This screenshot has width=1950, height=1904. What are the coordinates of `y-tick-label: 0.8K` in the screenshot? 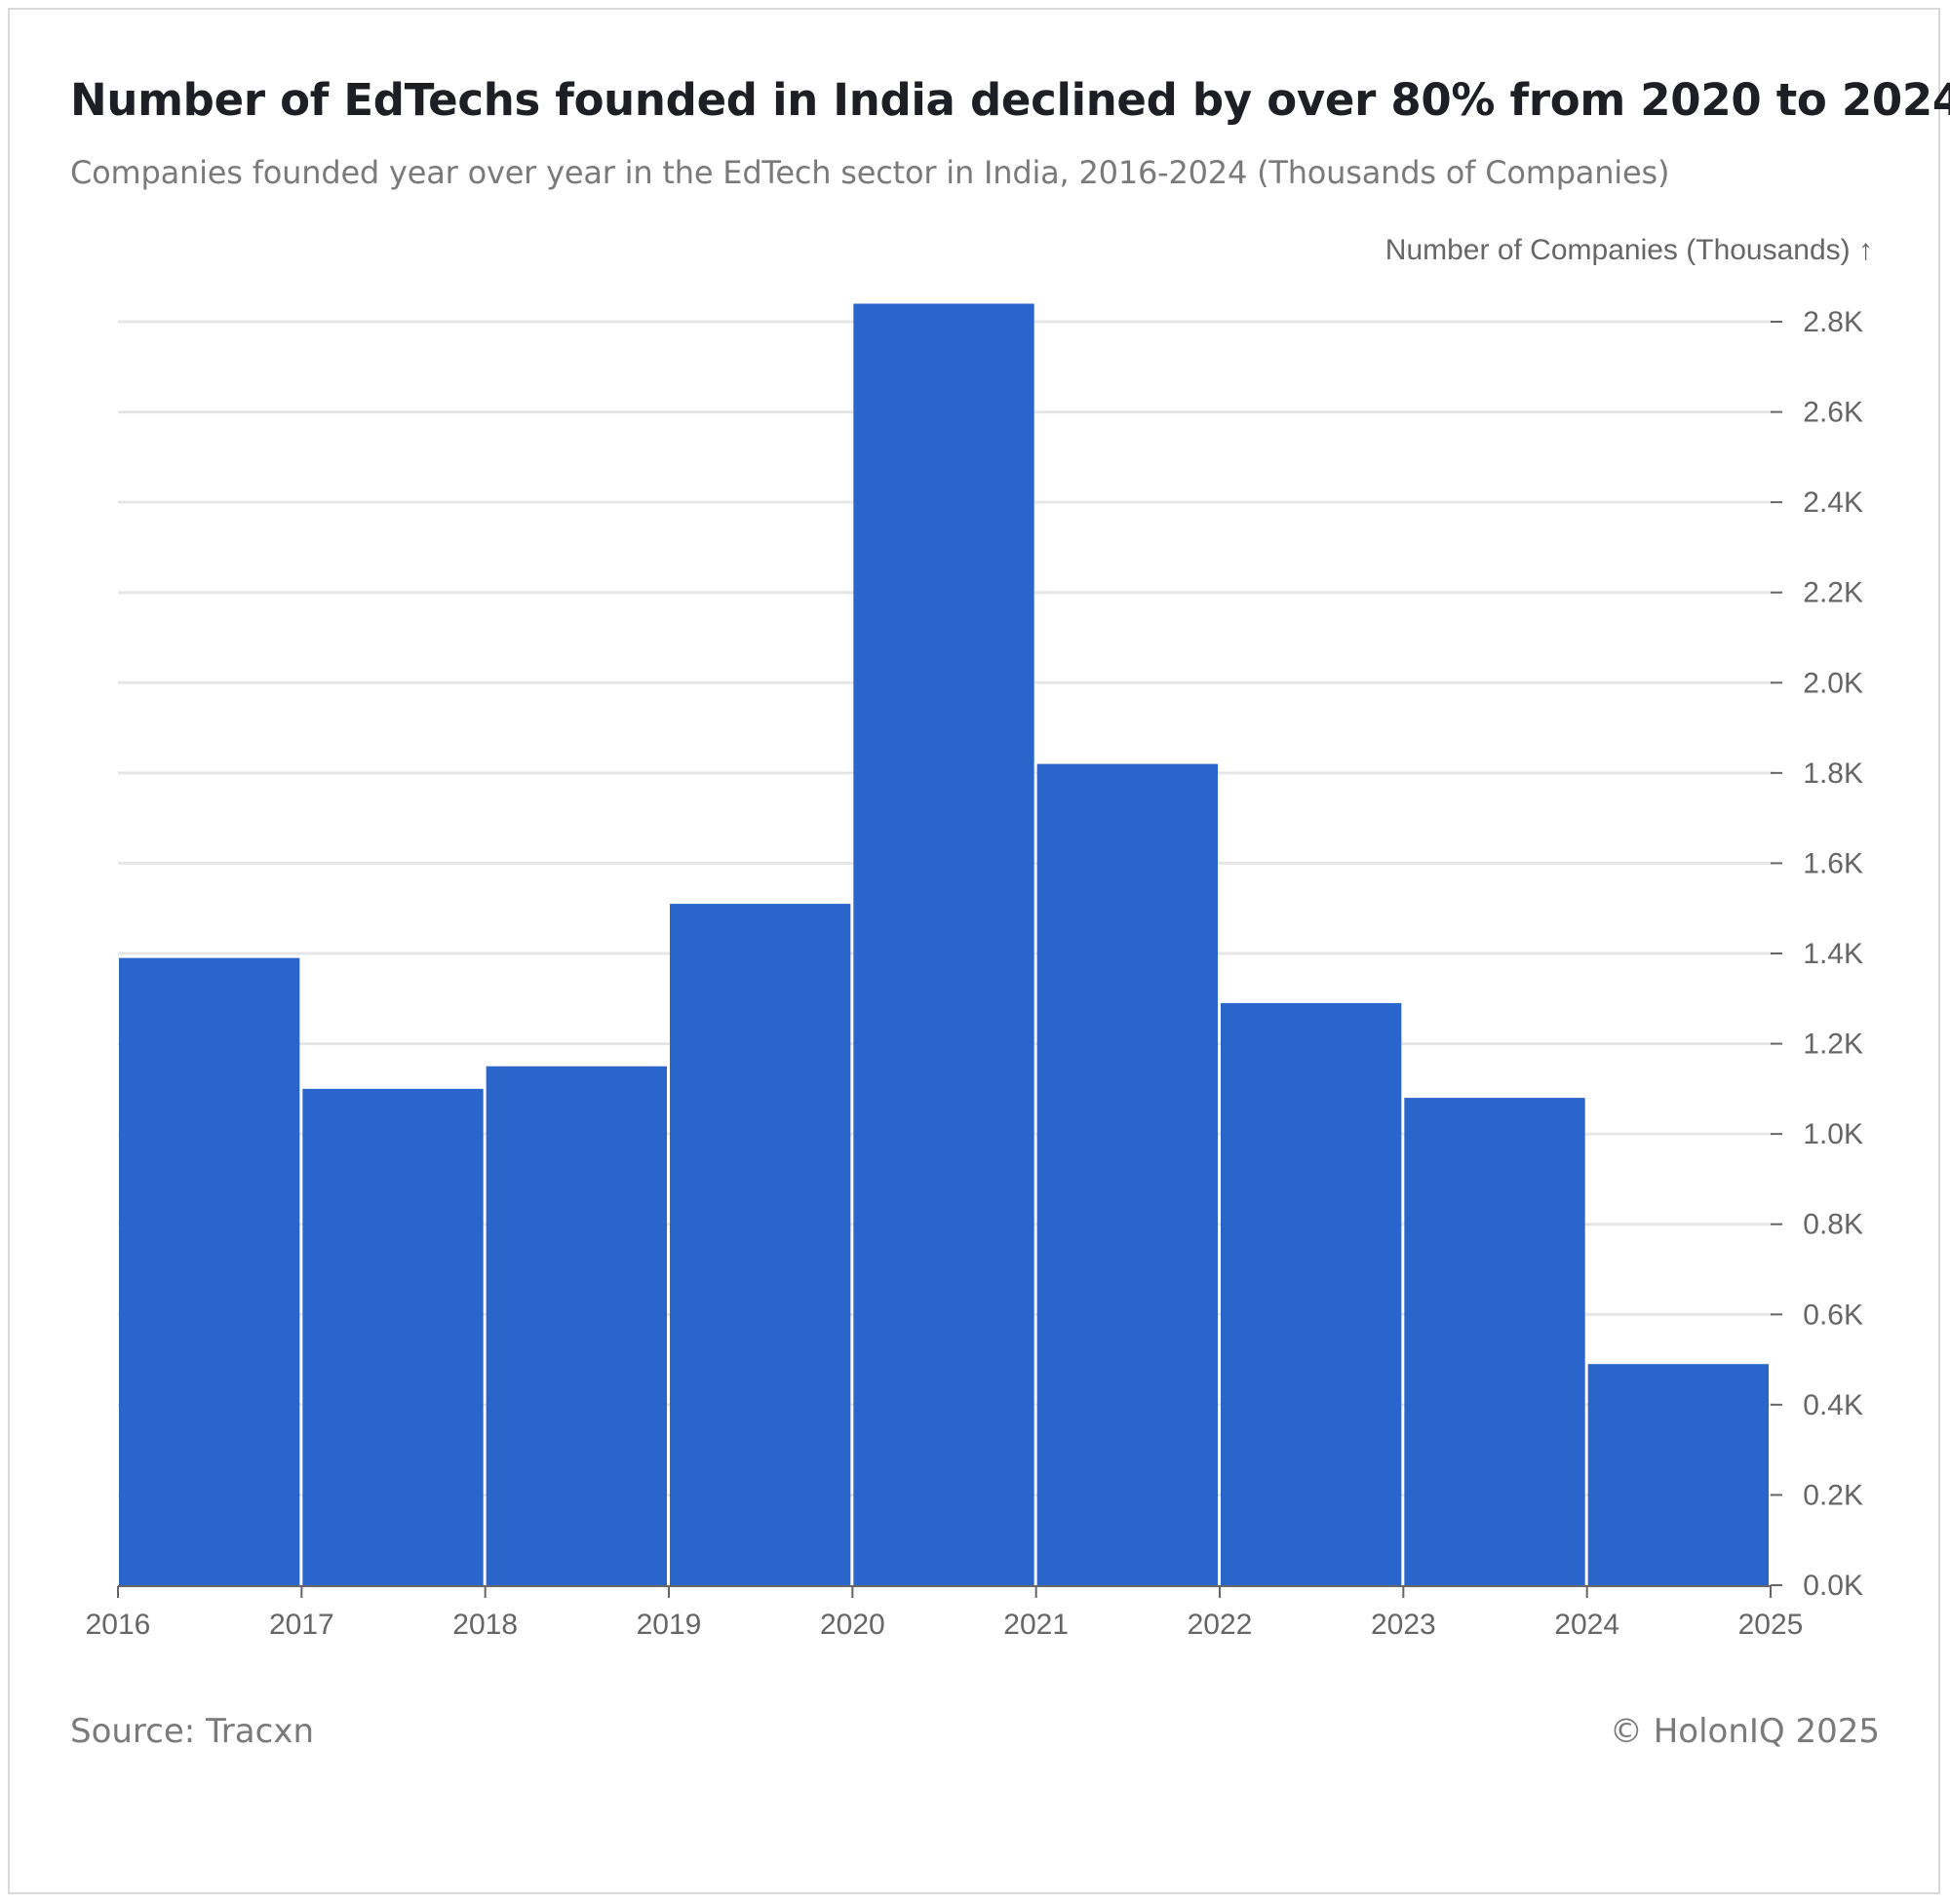 It's located at (1833, 1225).